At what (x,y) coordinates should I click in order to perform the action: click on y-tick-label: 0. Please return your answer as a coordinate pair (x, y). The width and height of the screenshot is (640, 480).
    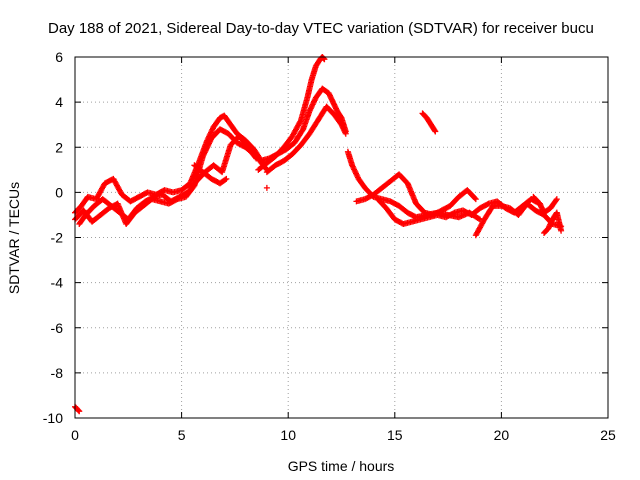
    Looking at the image, I should click on (59, 192).